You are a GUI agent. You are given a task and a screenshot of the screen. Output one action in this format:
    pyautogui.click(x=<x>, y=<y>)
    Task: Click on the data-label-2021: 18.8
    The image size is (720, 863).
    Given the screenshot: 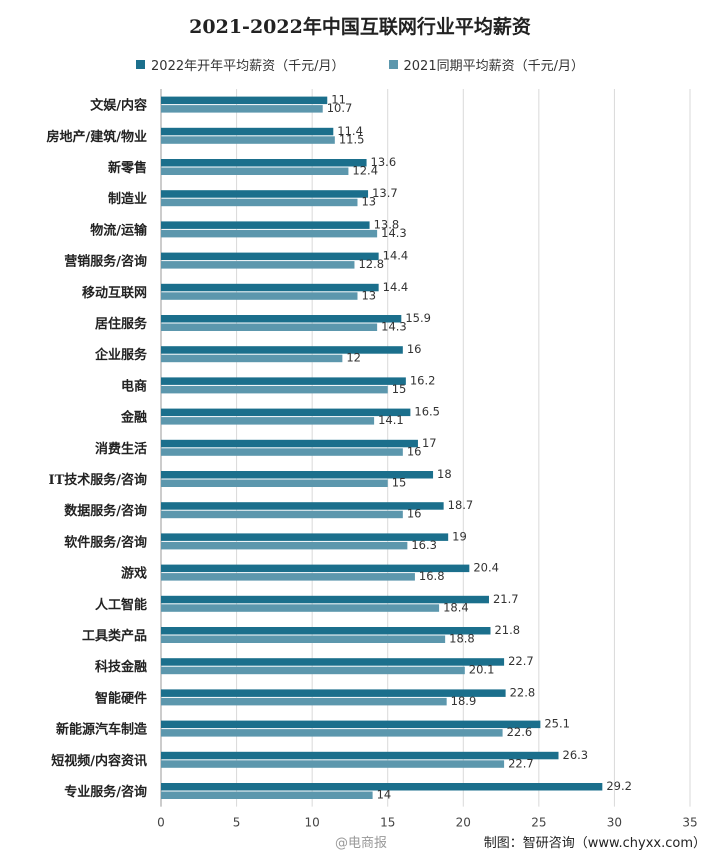 What is the action you would take?
    pyautogui.click(x=462, y=639)
    